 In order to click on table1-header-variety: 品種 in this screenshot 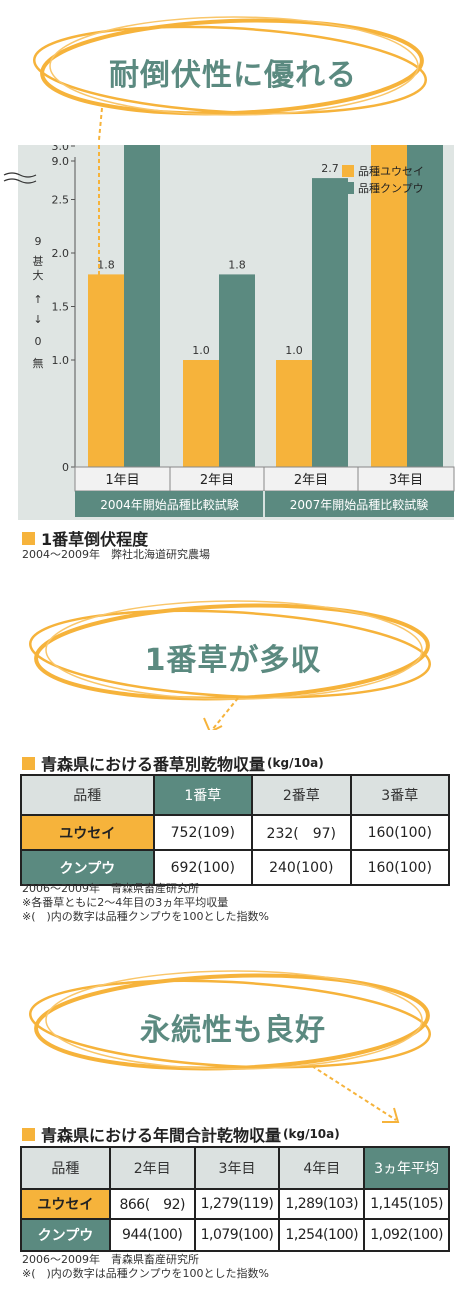, I will do `click(87, 795)`.